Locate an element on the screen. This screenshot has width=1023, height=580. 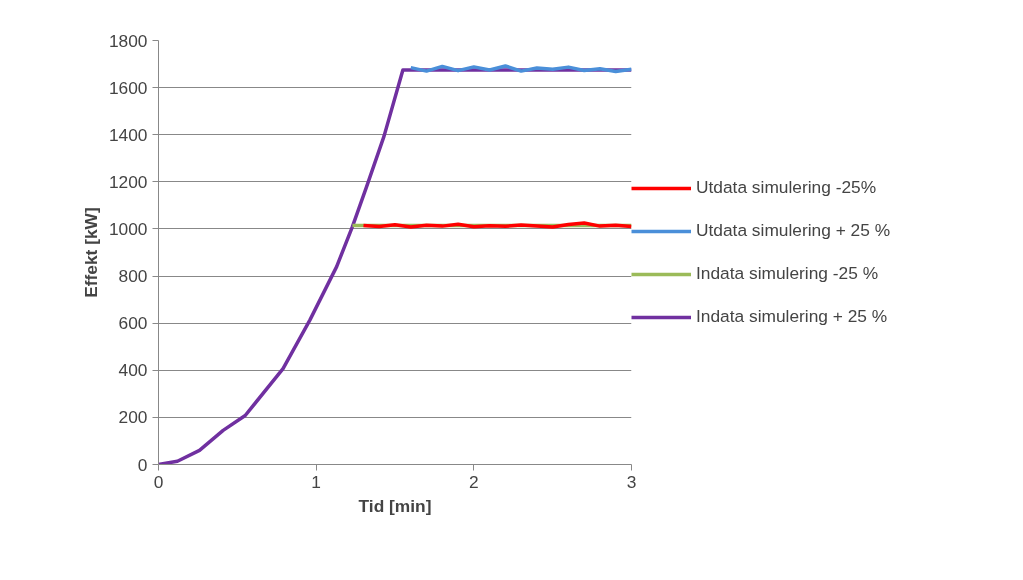
y-tick-label: 600 is located at coordinates (133, 323).